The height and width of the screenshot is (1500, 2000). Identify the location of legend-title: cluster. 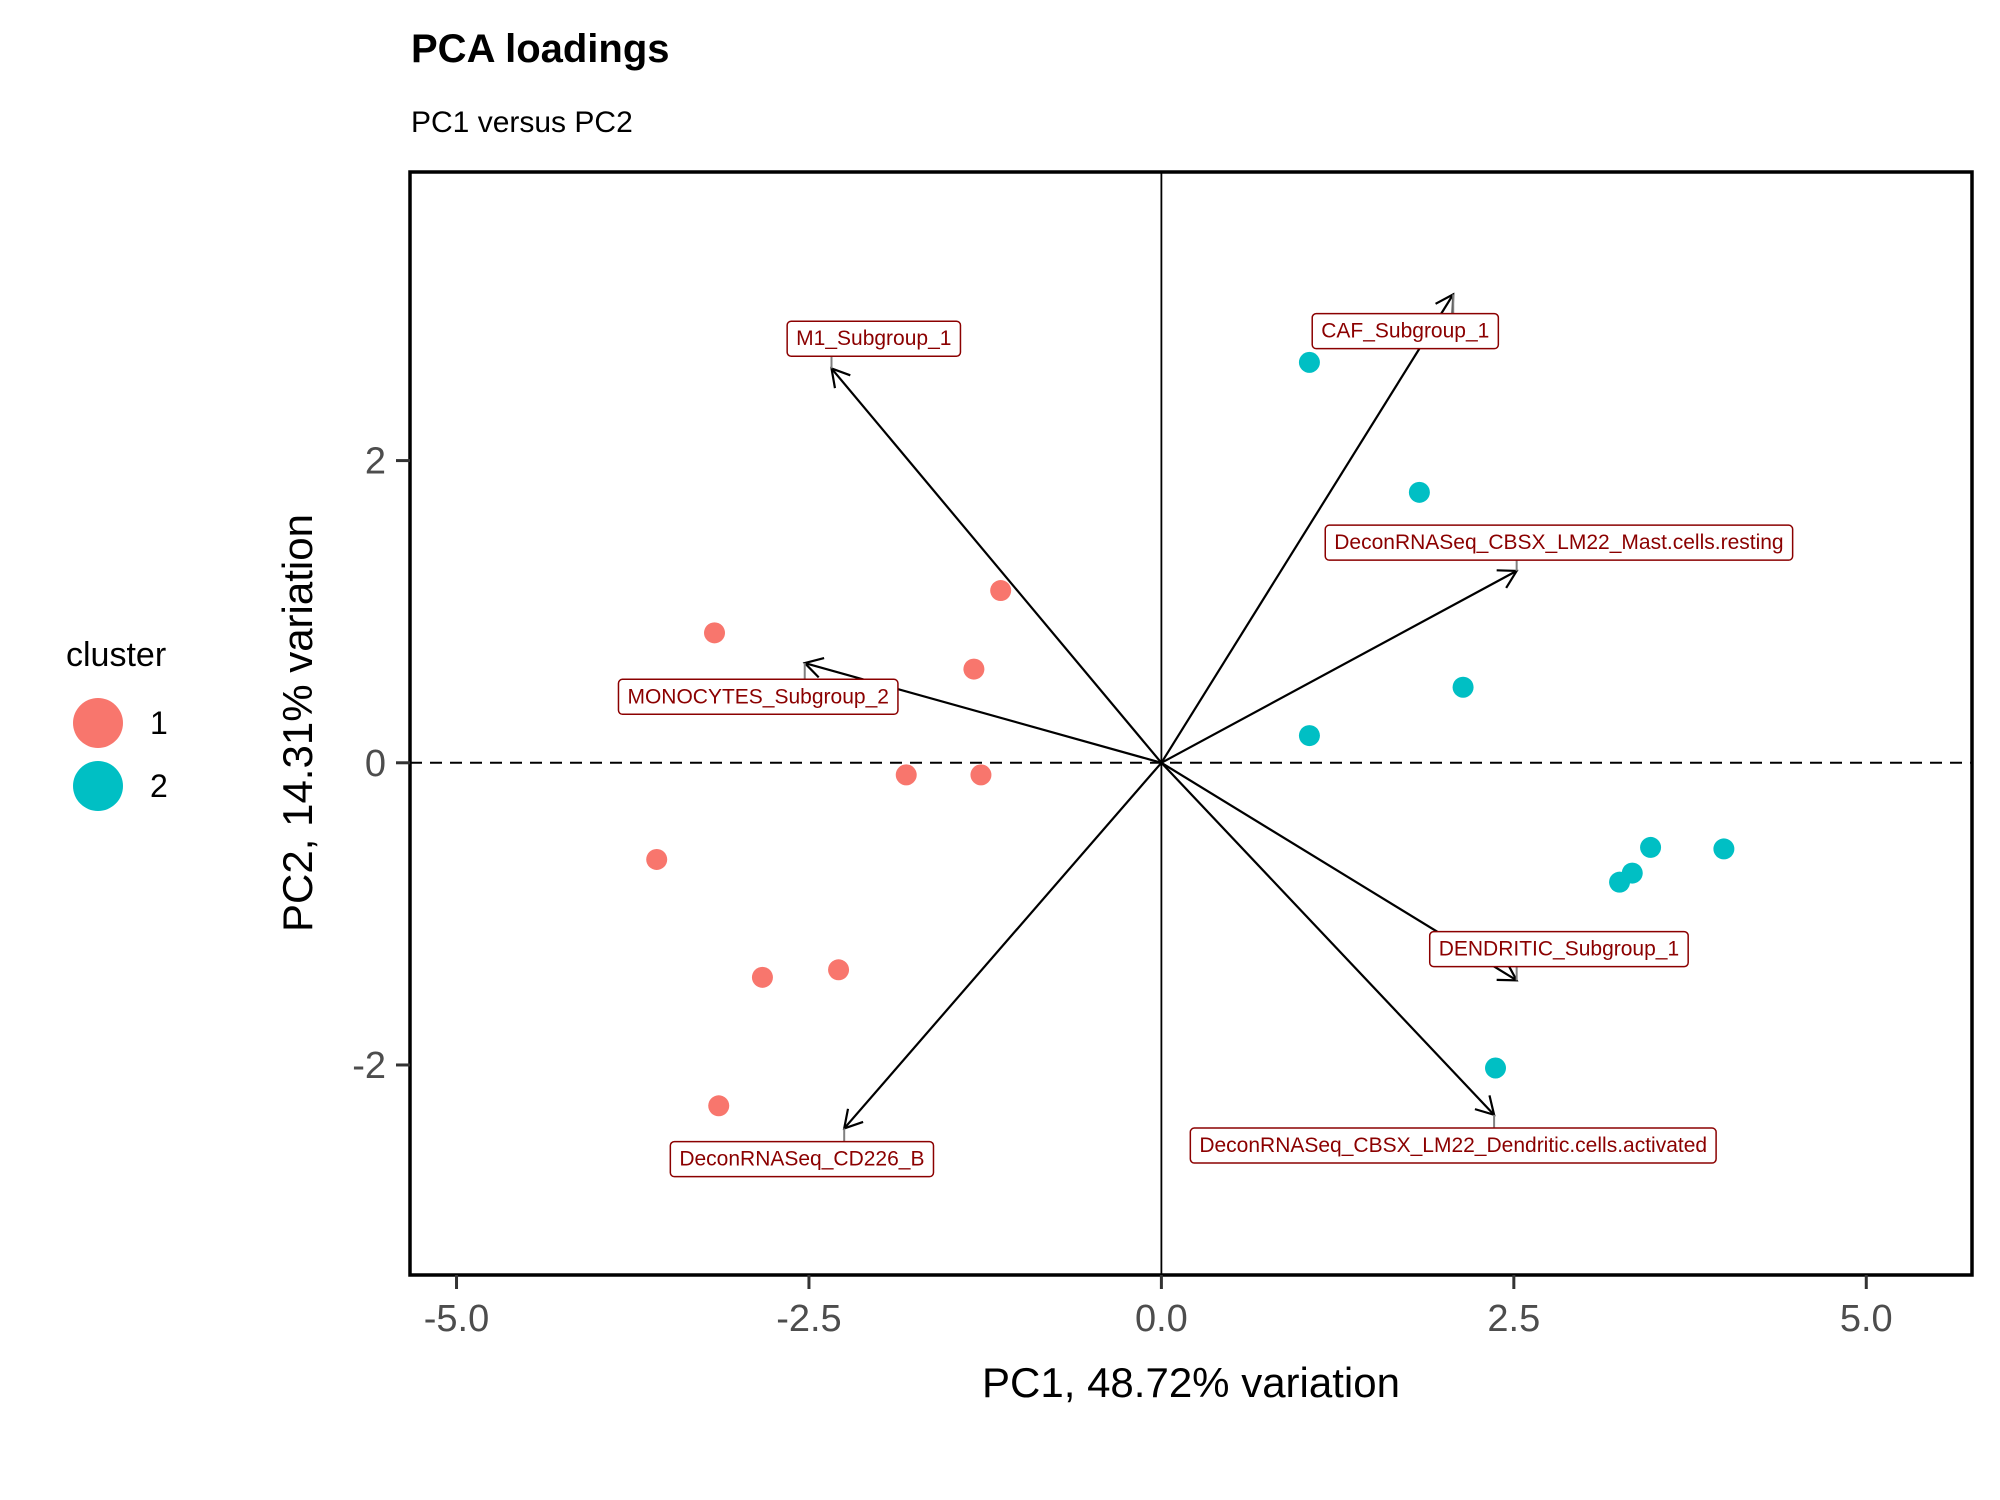
(116, 655).